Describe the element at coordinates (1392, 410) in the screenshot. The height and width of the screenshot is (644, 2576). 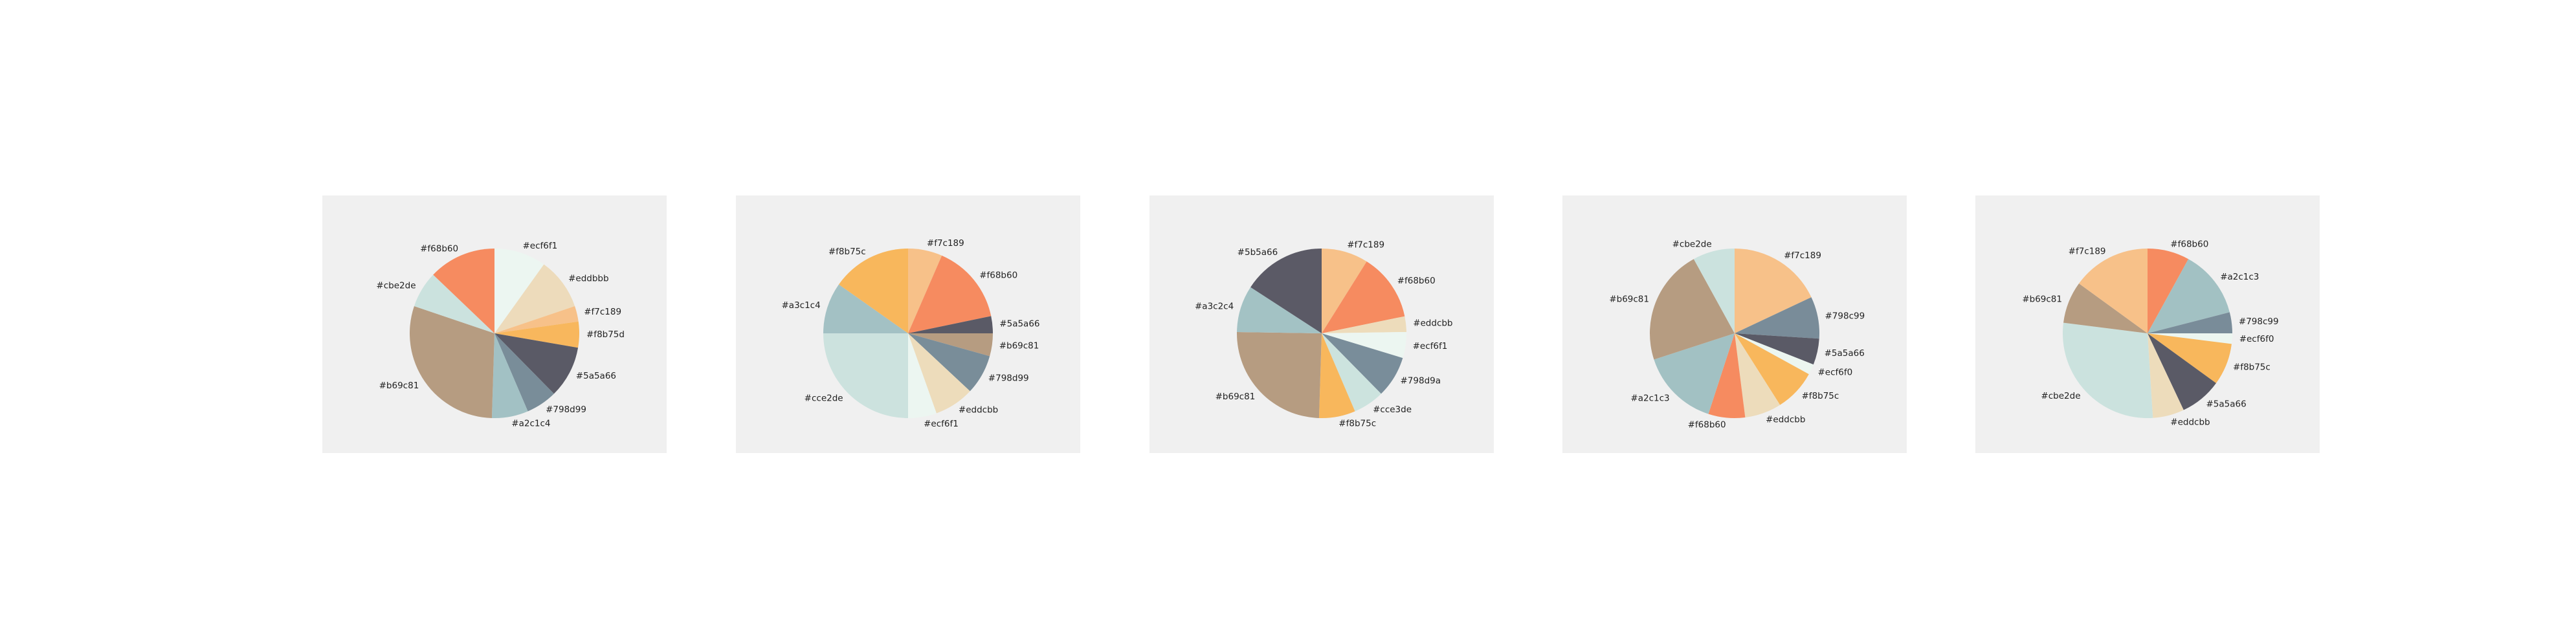
I see `slice-label: #cce3de` at that location.